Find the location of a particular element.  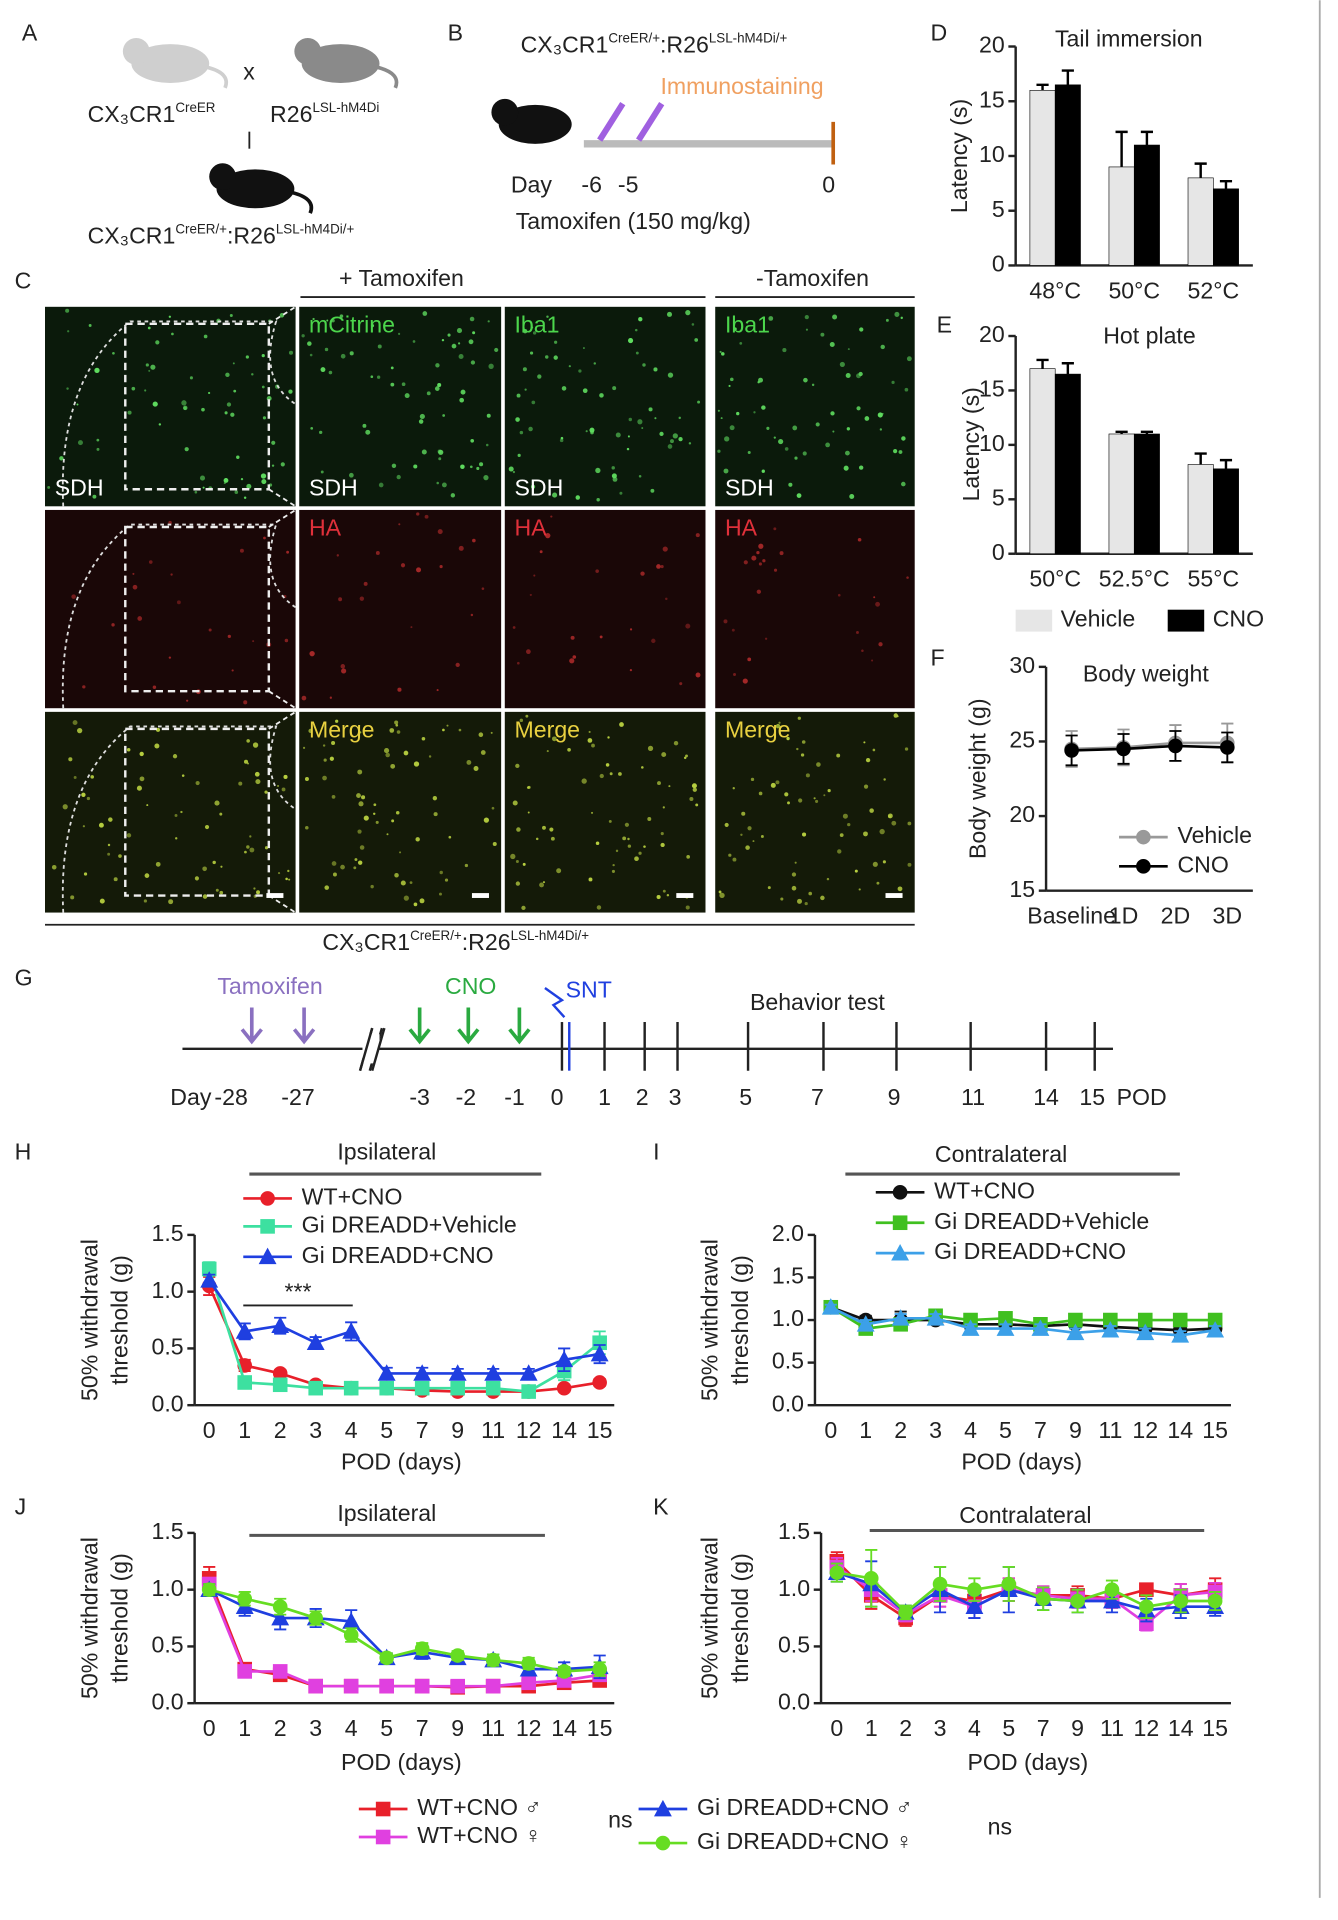

allele: LSL-hM4Di/+ is located at coordinates (748, 38).